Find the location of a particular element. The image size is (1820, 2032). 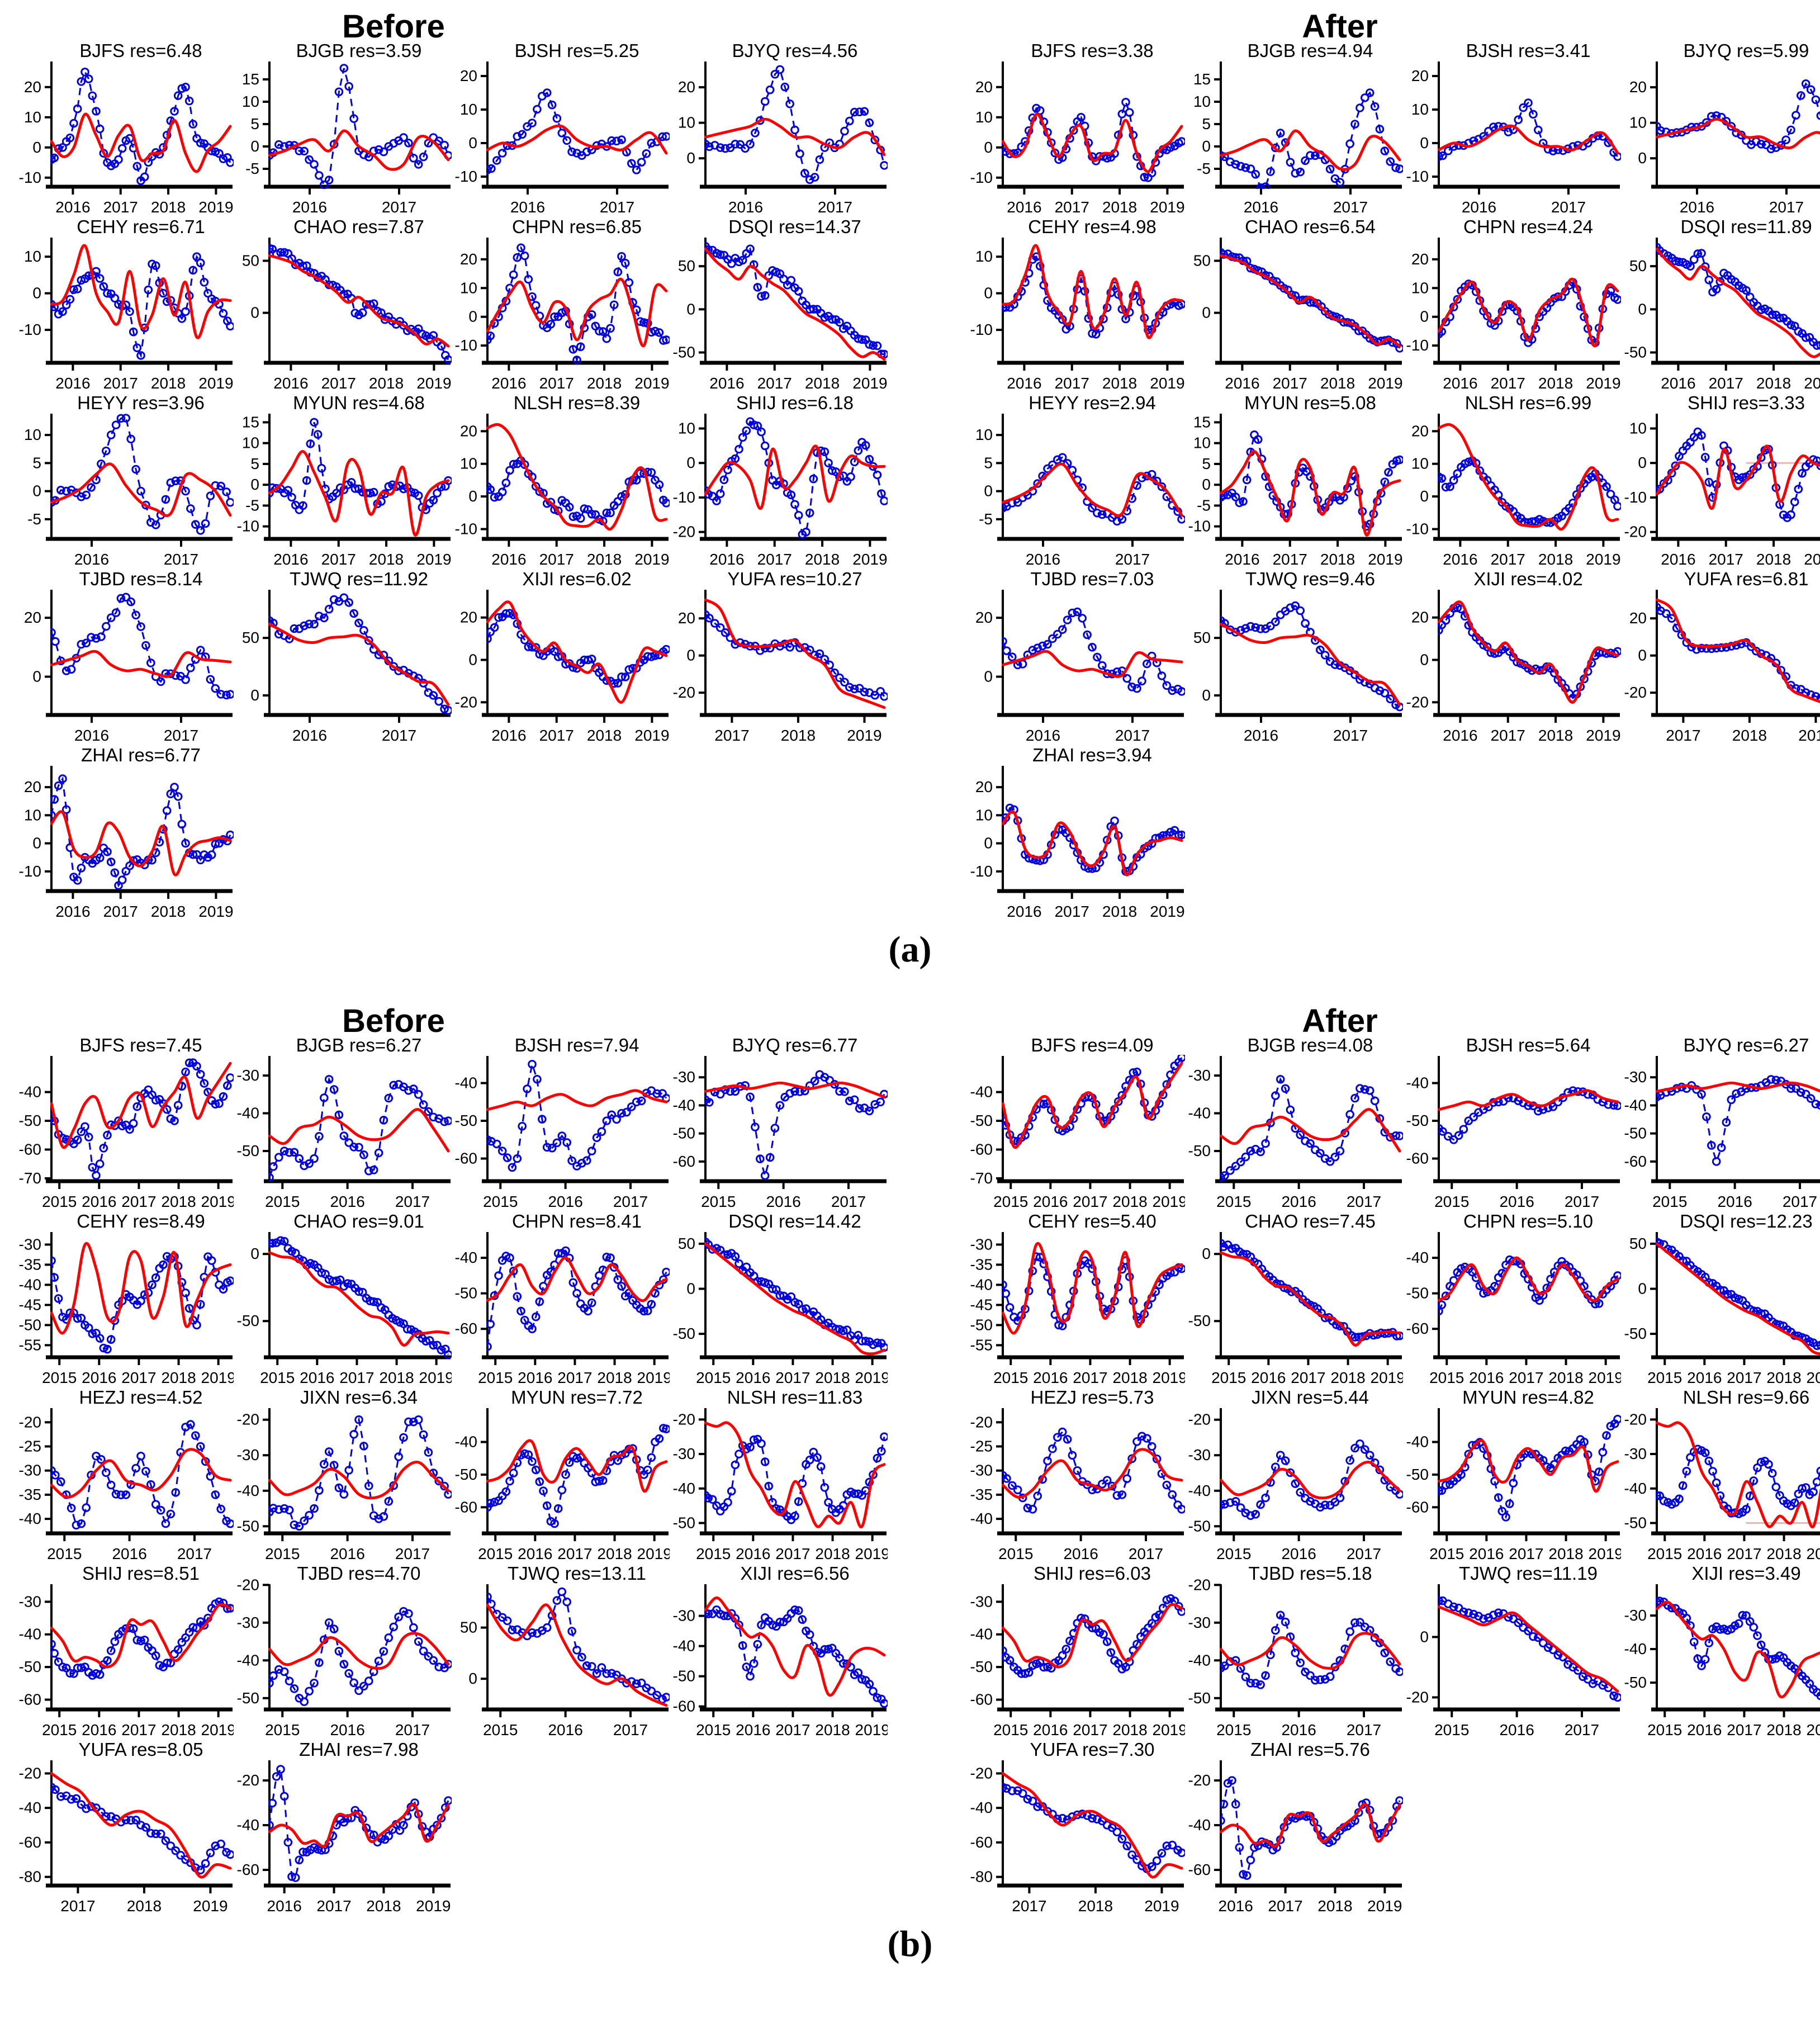

y-tick-label: -50 is located at coordinates (1200, 1150).